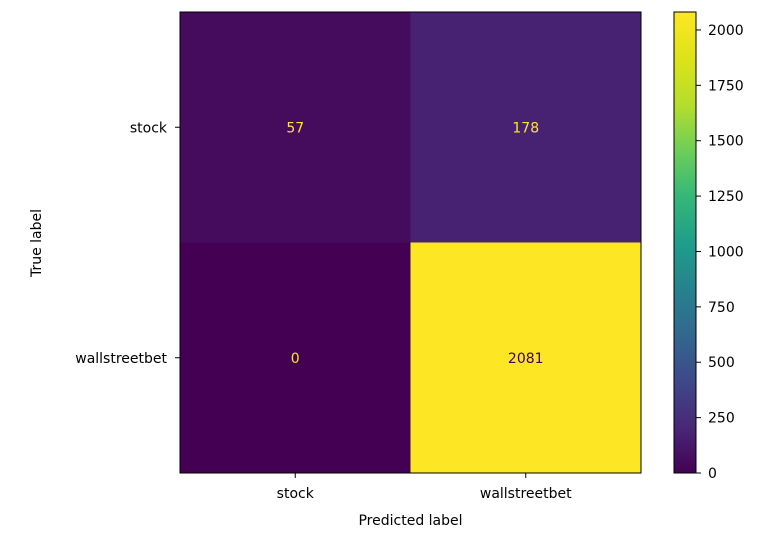 This screenshot has width=777, height=534. Describe the element at coordinates (37, 243) in the screenshot. I see `y-axis-label: True label` at that location.